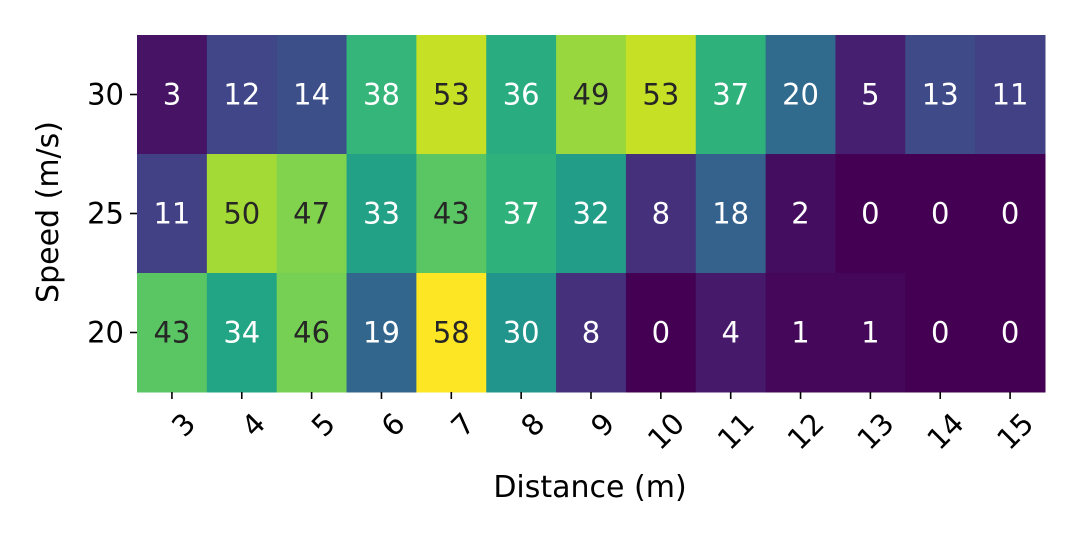 This screenshot has height=540, width=1080. What do you see at coordinates (253, 424) in the screenshot?
I see `x-tick-label: 4` at bounding box center [253, 424].